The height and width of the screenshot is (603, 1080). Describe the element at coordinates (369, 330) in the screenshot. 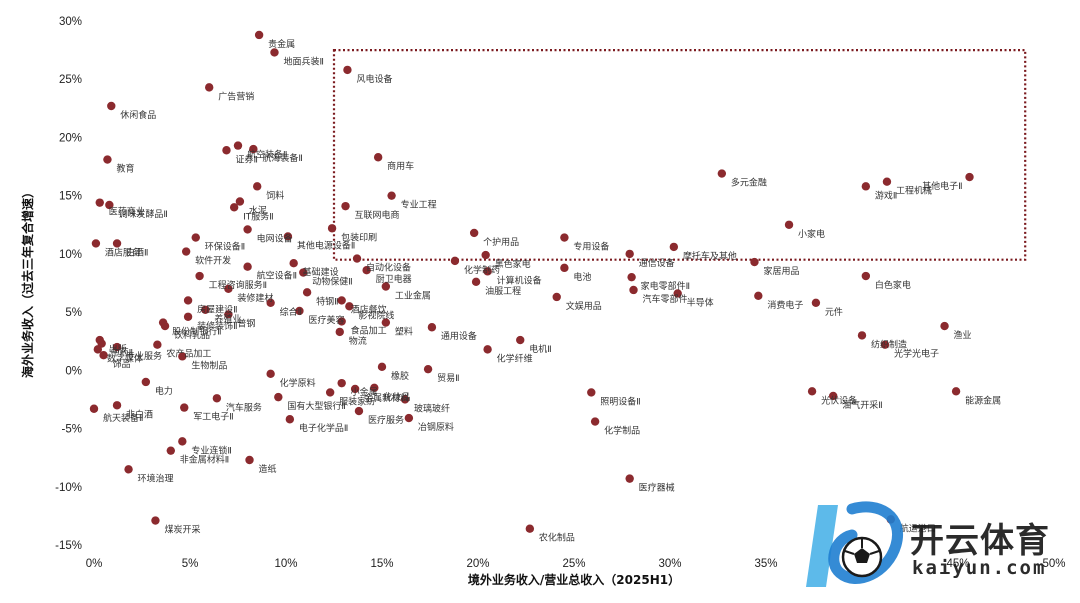

I see `point-label: 食品加工` at that location.